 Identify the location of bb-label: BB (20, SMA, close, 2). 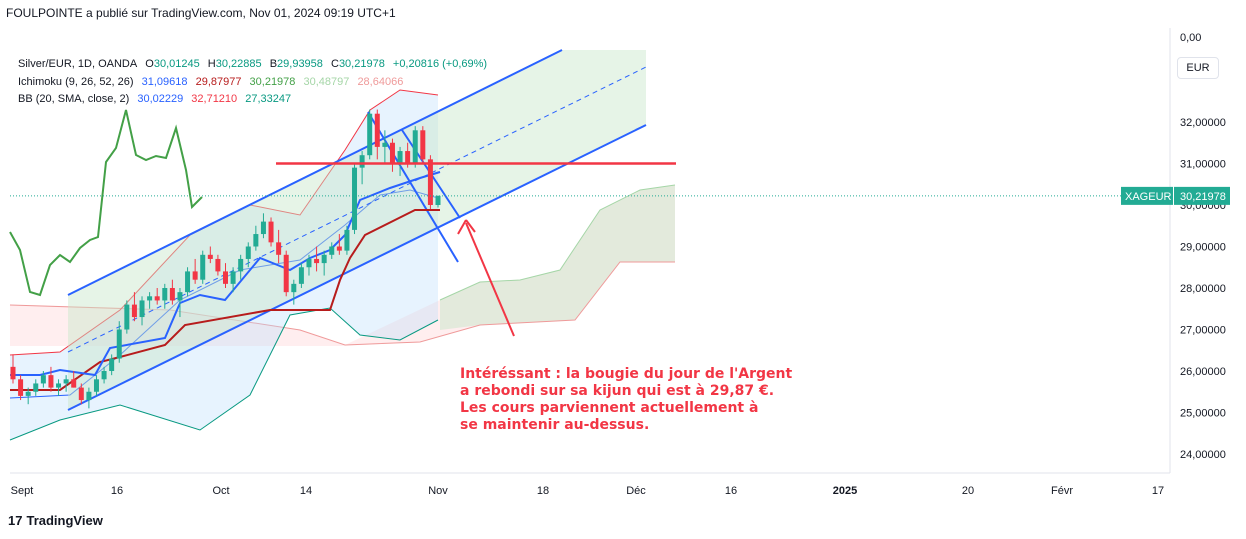
(74, 99).